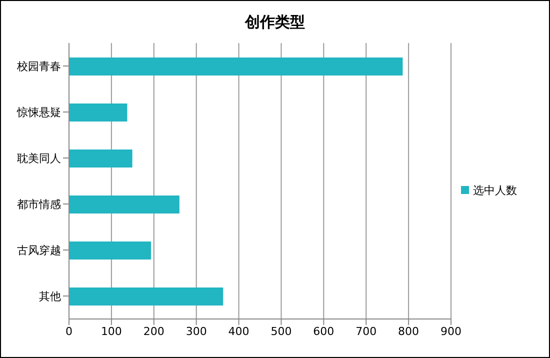  What do you see at coordinates (196, 331) in the screenshot?
I see `x-tick-label: 300` at bounding box center [196, 331].